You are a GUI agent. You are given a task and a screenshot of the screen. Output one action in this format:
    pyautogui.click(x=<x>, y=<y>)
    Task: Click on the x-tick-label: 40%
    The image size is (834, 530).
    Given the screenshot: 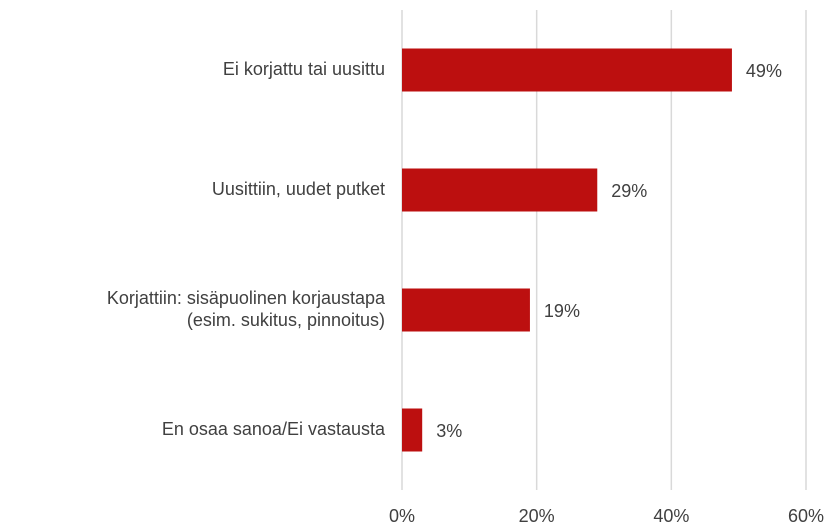 What is the action you would take?
    pyautogui.click(x=671, y=516)
    